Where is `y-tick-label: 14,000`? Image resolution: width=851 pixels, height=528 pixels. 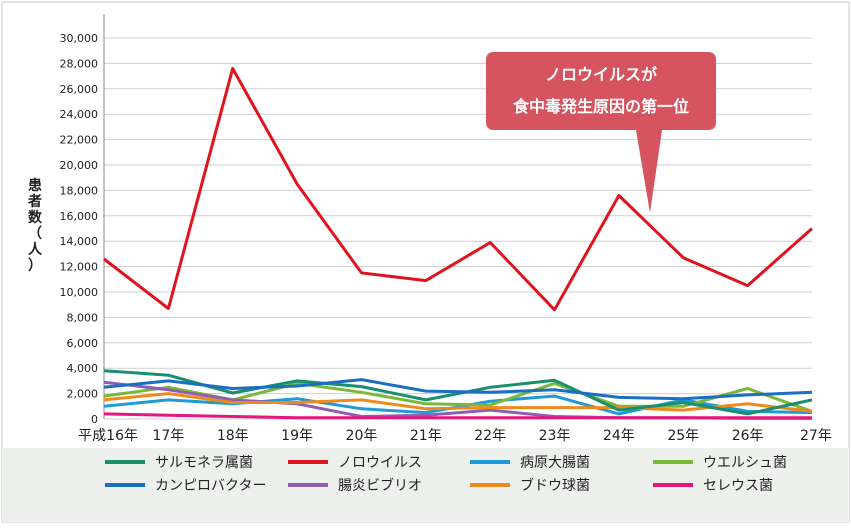 y-tick-label: 14,000 is located at coordinates (79, 241).